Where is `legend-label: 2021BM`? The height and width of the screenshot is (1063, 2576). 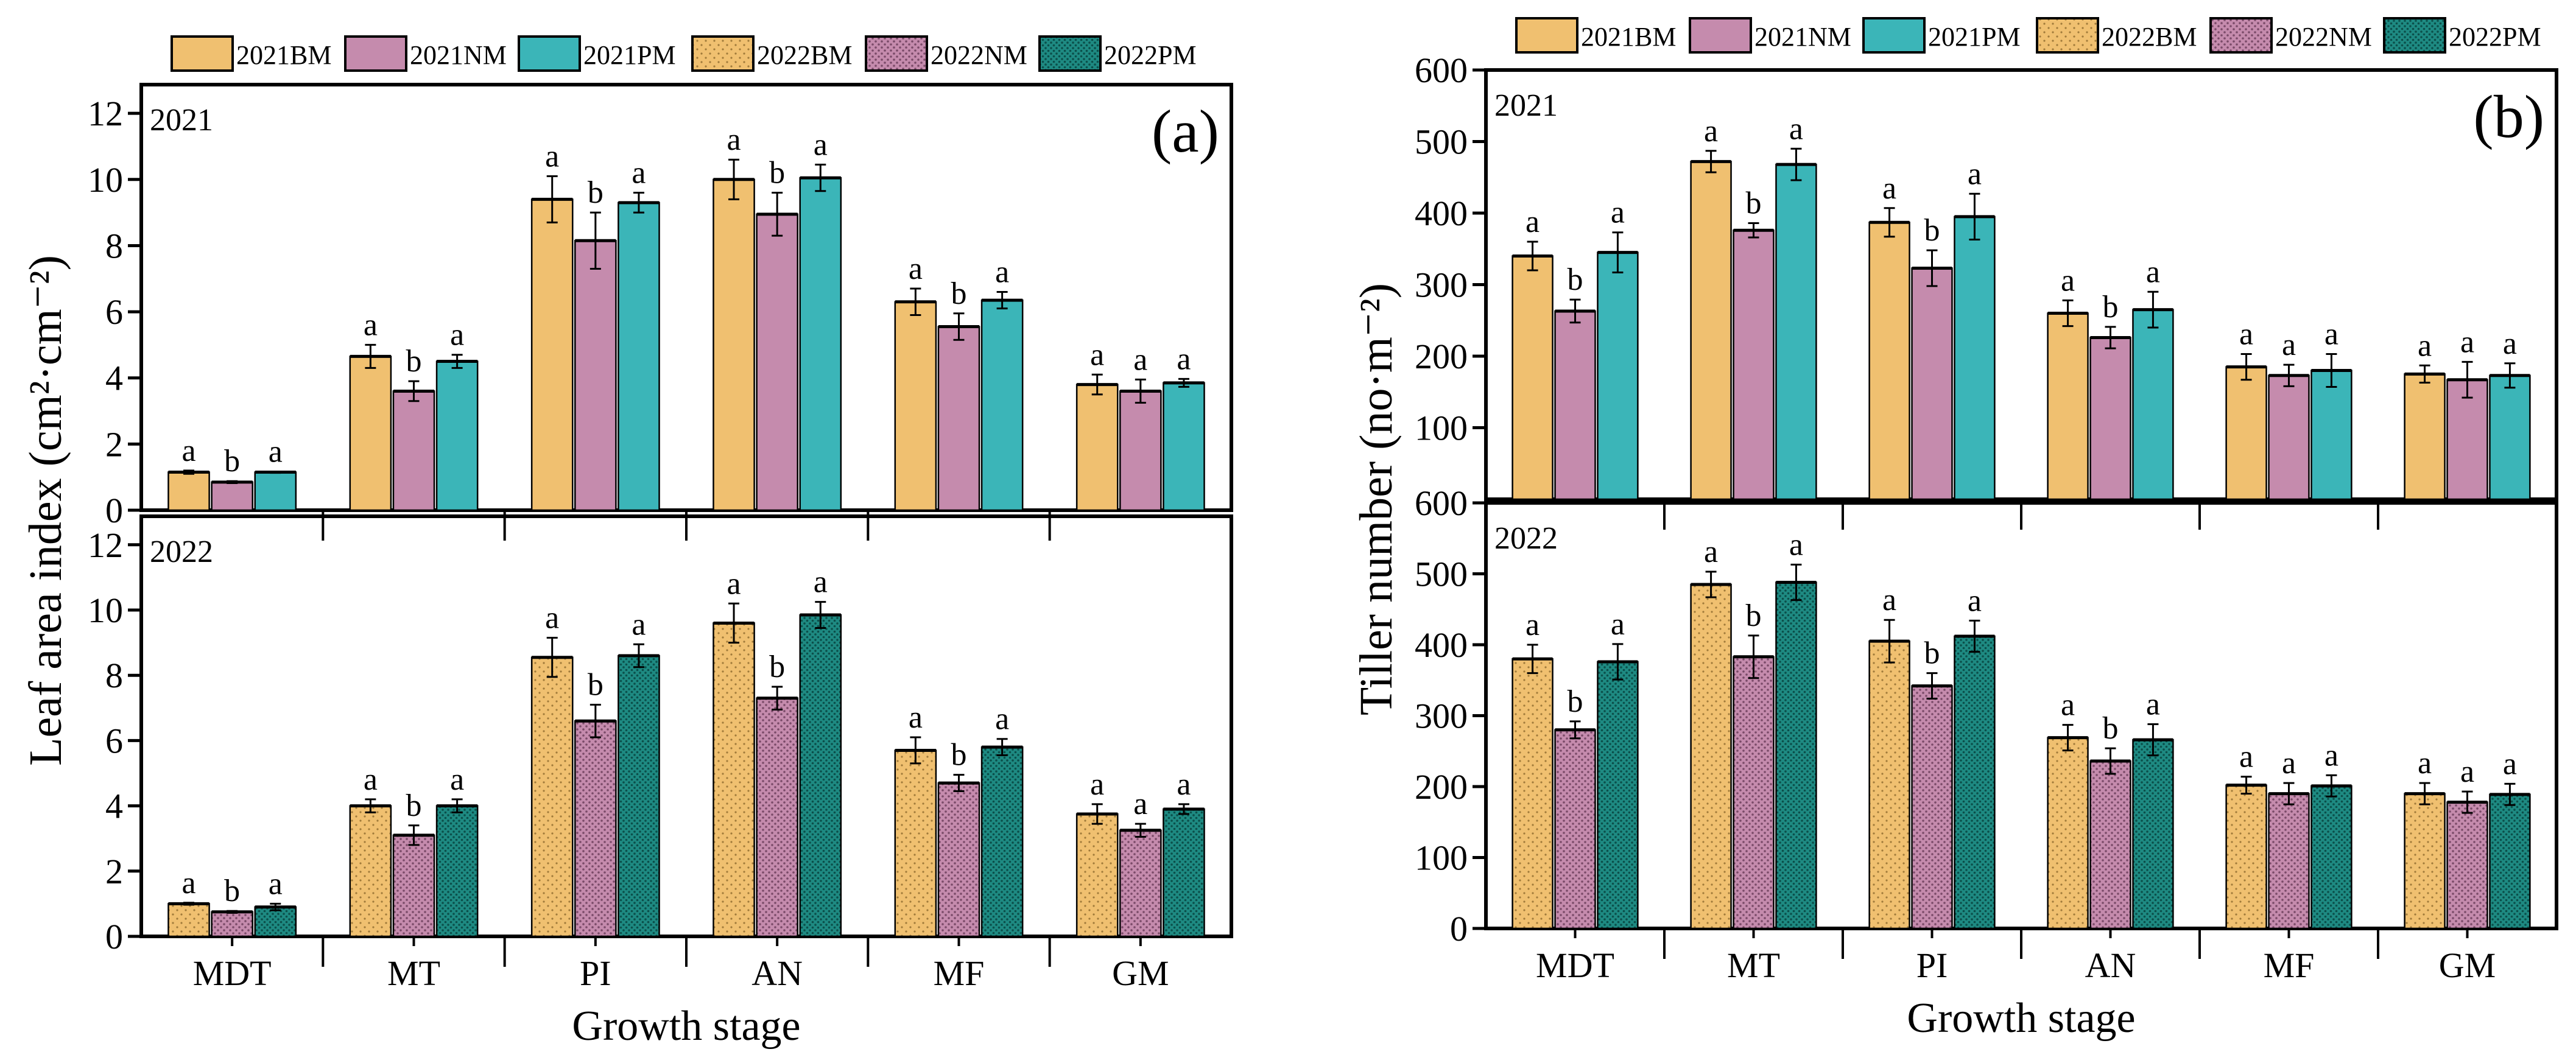 legend-label: 2021BM is located at coordinates (283, 55).